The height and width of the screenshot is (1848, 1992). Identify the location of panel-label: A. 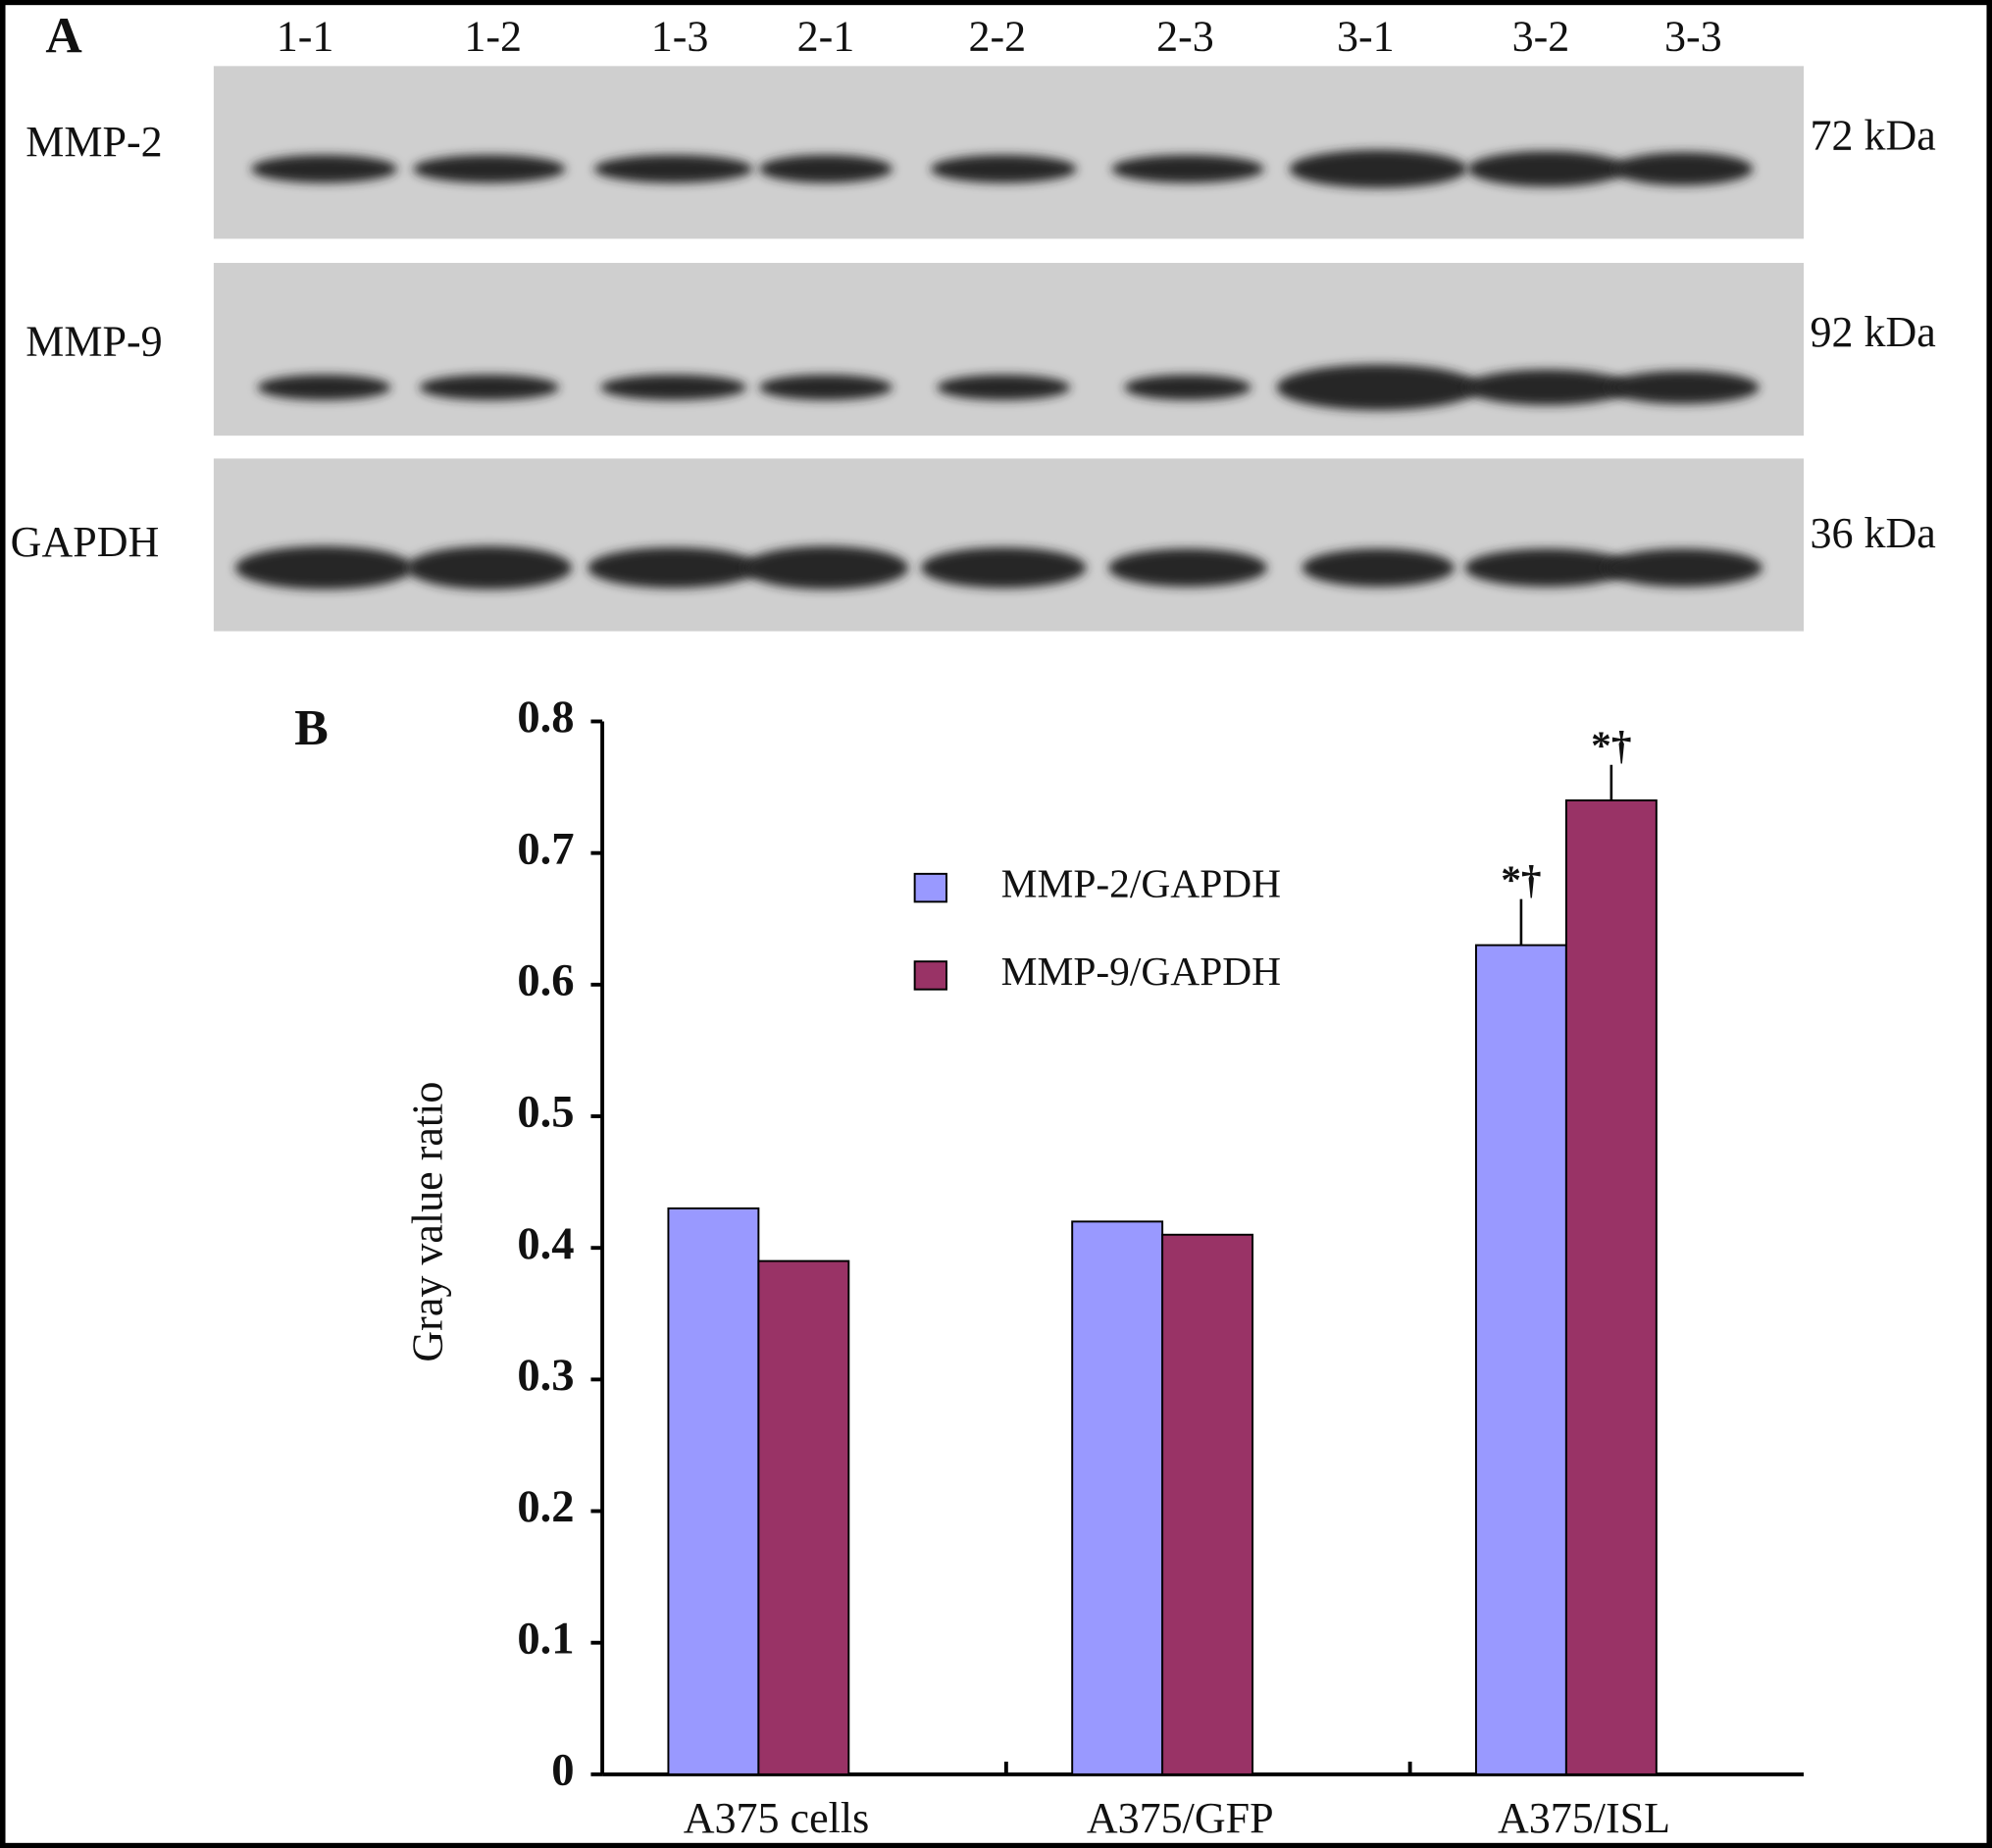
(63, 36).